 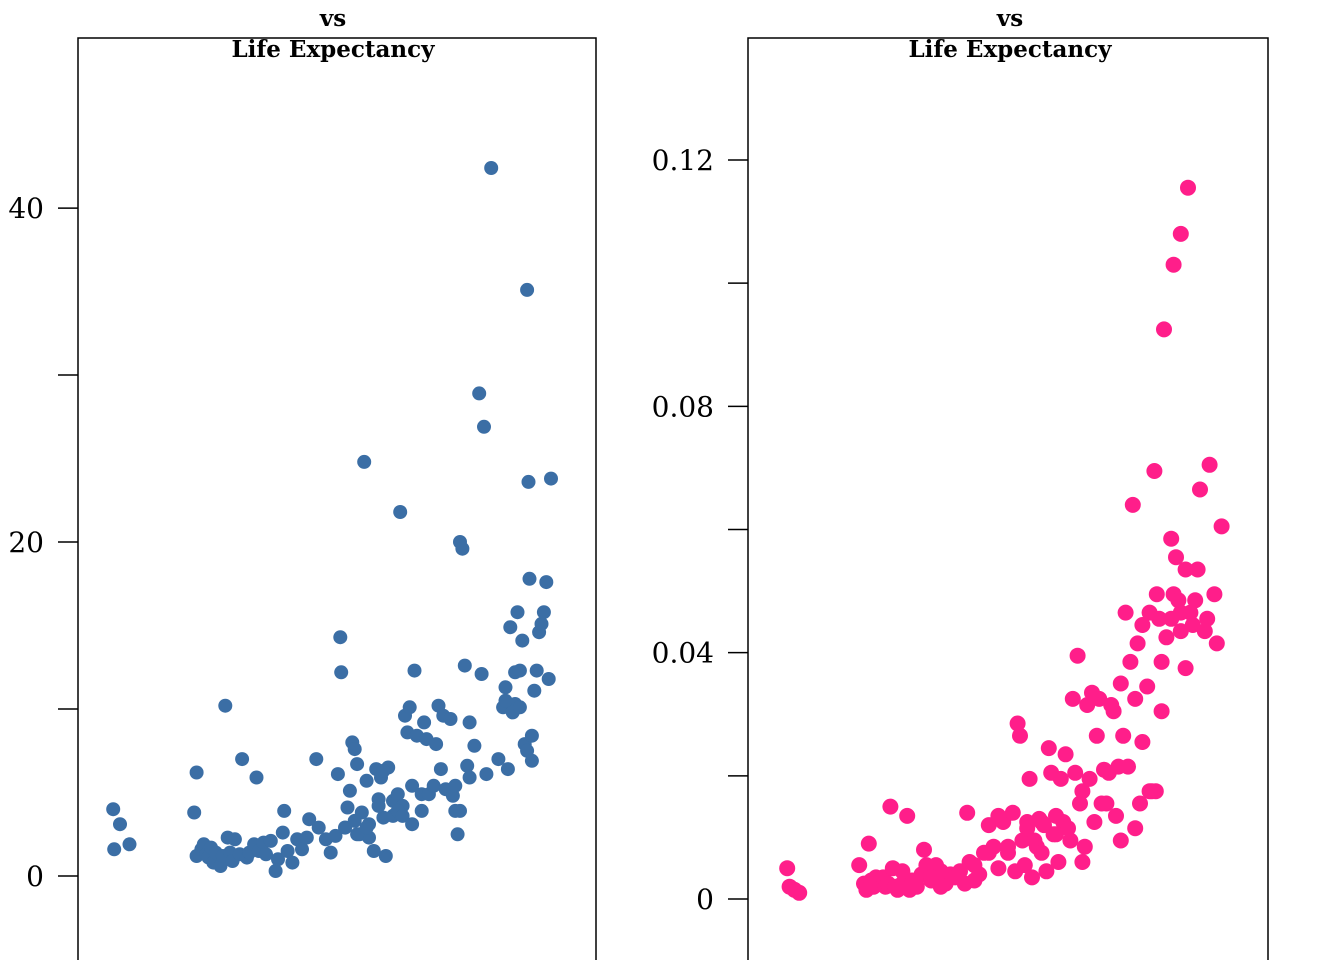 I want to click on y-tick-label: 0, so click(x=705, y=899).